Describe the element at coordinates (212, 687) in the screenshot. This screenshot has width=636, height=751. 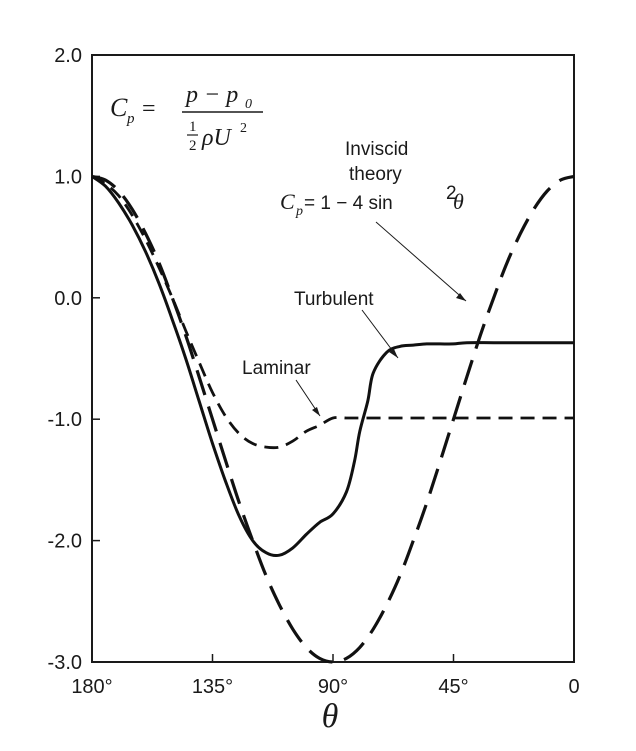
I see `x-tick-label: 135°` at that location.